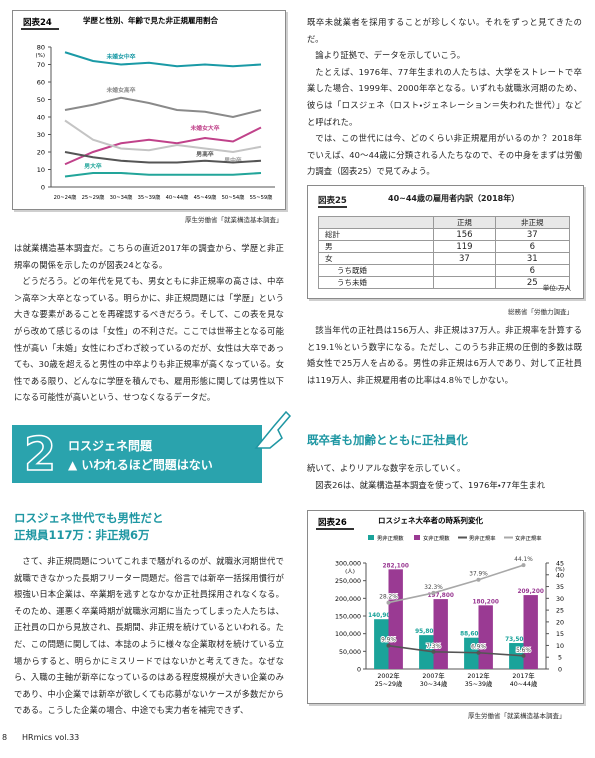  What do you see at coordinates (110, 446) in the screenshot?
I see `section-title: ロスジェネ問題` at bounding box center [110, 446].